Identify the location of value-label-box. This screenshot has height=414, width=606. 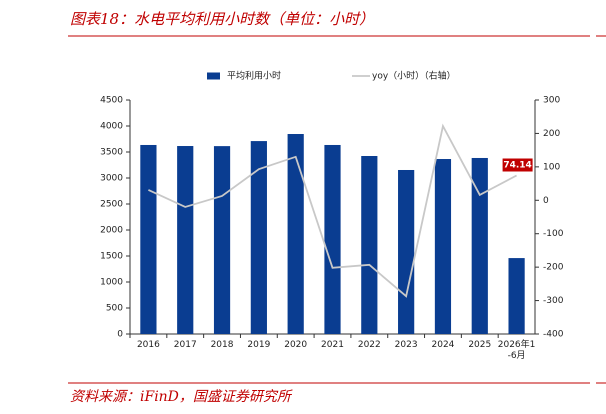
(517, 165).